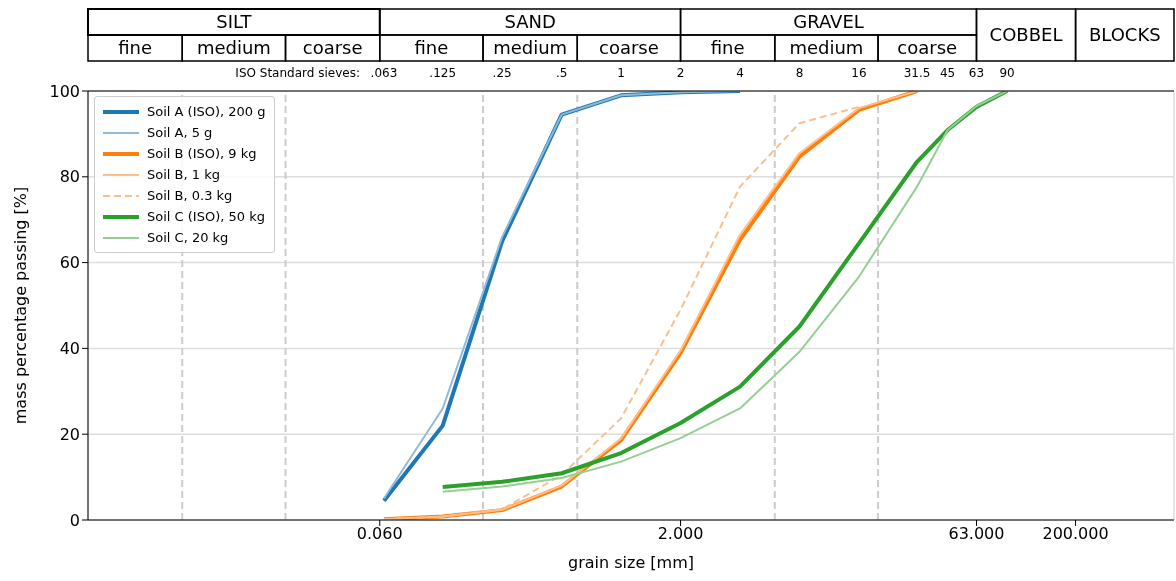 The width and height of the screenshot is (1176, 581). What do you see at coordinates (69, 434) in the screenshot?
I see `y-tick-label: 20` at bounding box center [69, 434].